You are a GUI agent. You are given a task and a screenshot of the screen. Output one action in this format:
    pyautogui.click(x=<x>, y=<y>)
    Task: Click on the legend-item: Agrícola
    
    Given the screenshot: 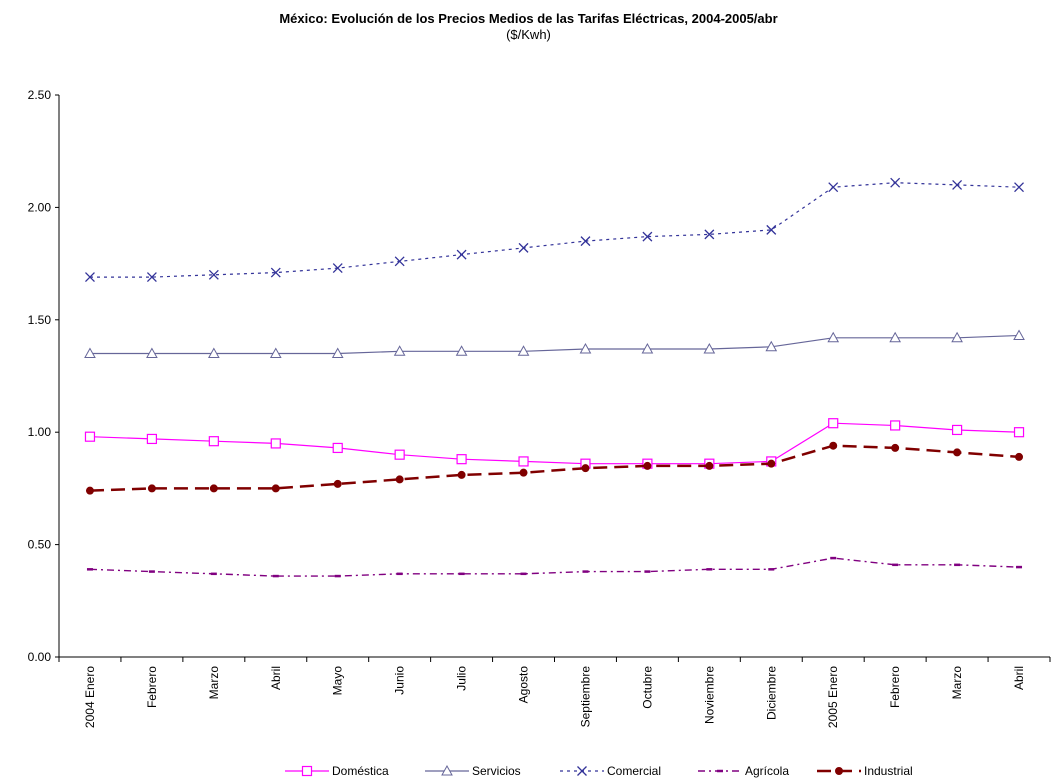 What is the action you would take?
    pyautogui.click(x=743, y=771)
    